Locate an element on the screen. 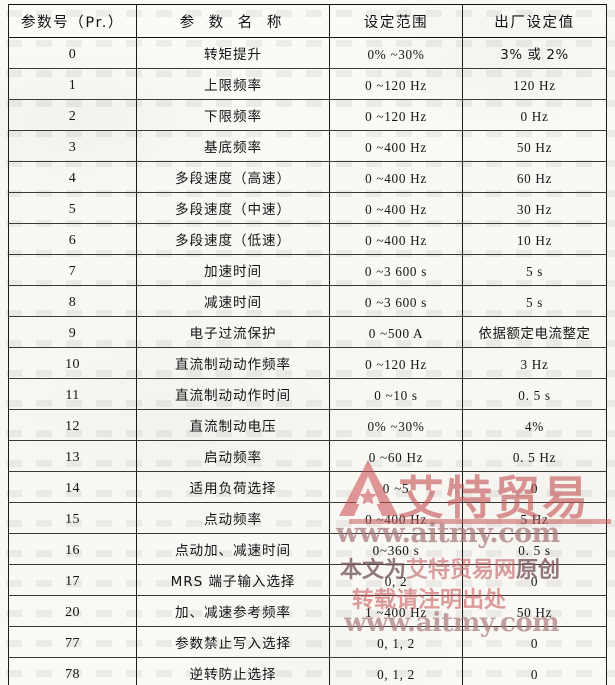  factory-default-cell: 4% is located at coordinates (534, 425).